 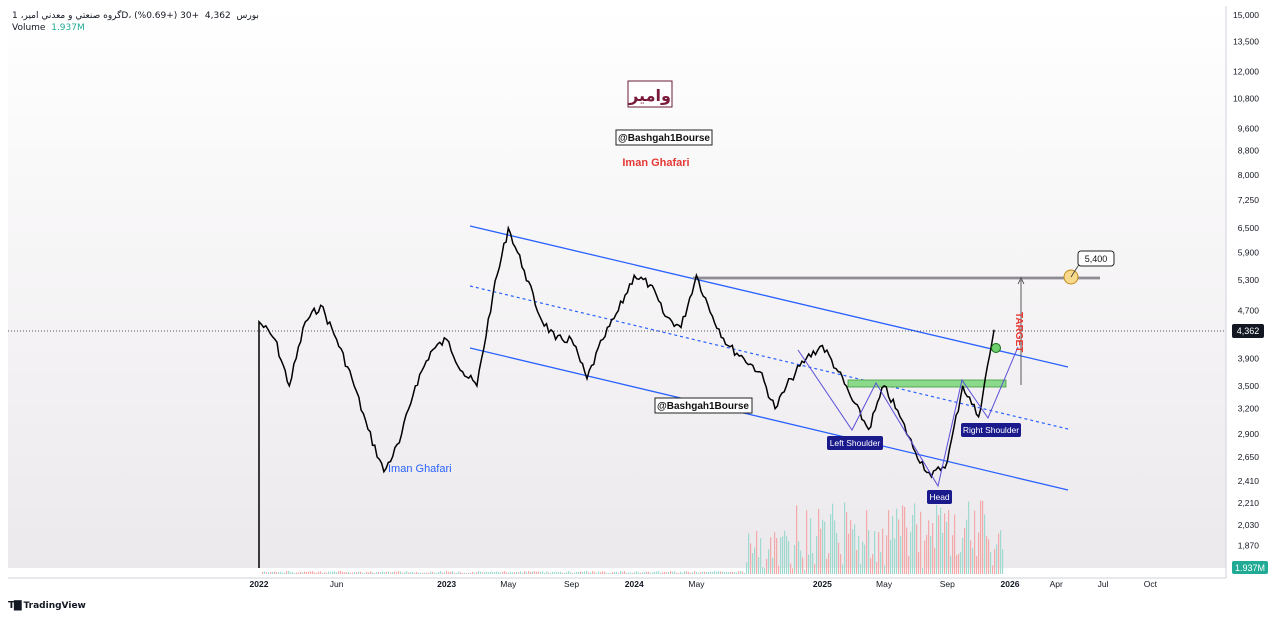 I want to click on tradingview-branding: 𝗧▇ TradingView, so click(x=47, y=605).